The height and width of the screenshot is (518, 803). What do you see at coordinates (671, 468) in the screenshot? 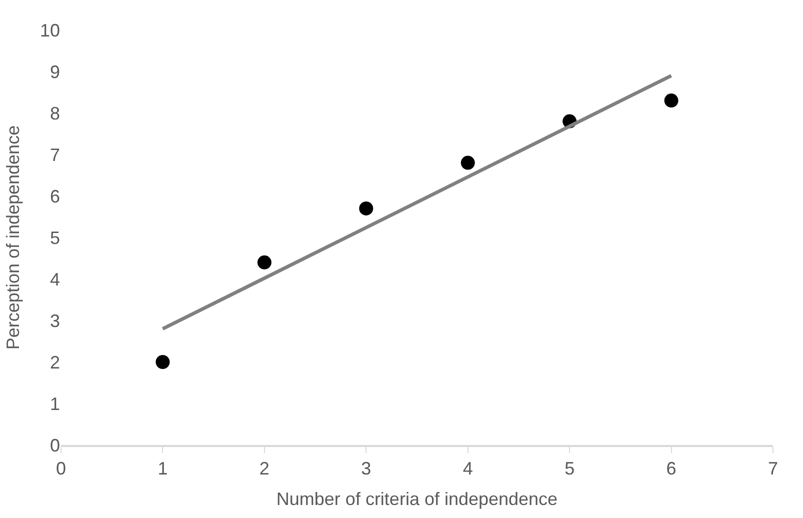
I see `x-tick-label: 6` at bounding box center [671, 468].